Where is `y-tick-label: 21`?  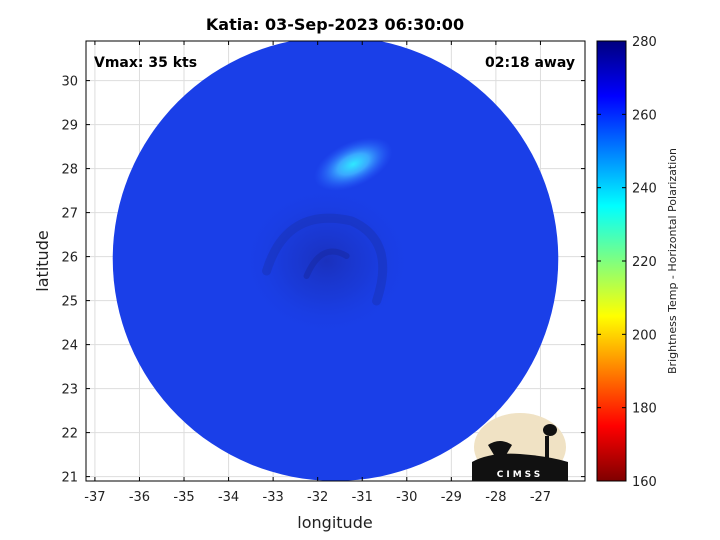 y-tick-label: 21 is located at coordinates (69, 478).